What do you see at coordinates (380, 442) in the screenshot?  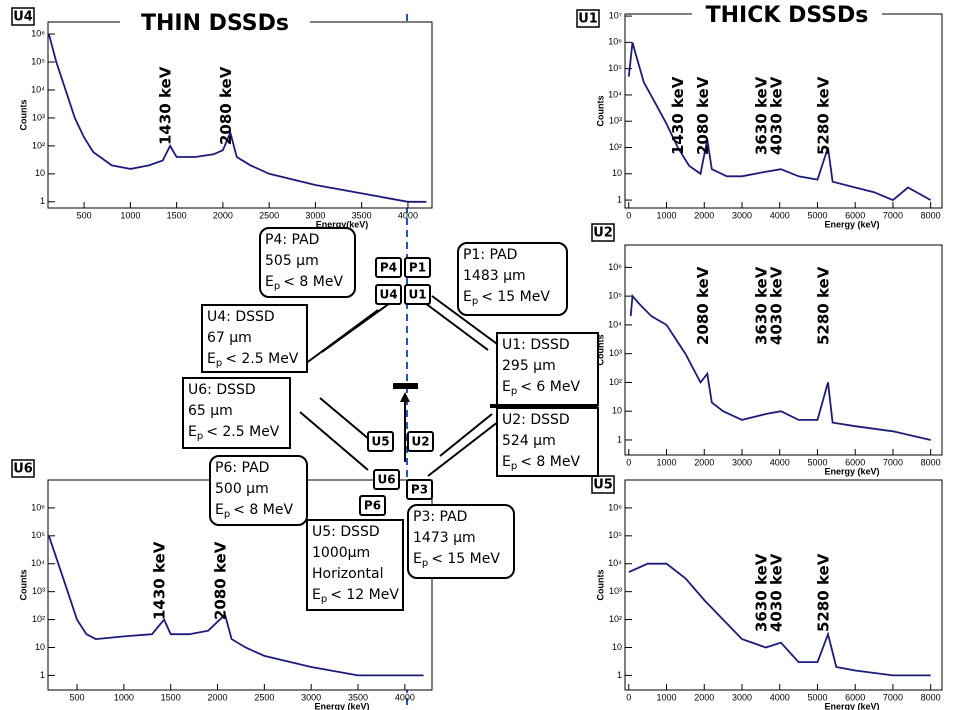 I see `detector-label: U5` at bounding box center [380, 442].